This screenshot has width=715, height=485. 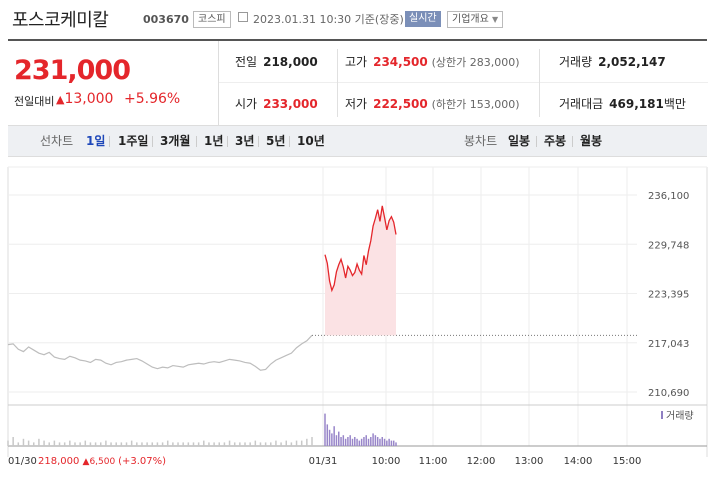 I want to click on series-prev-day, so click(x=160, y=352).